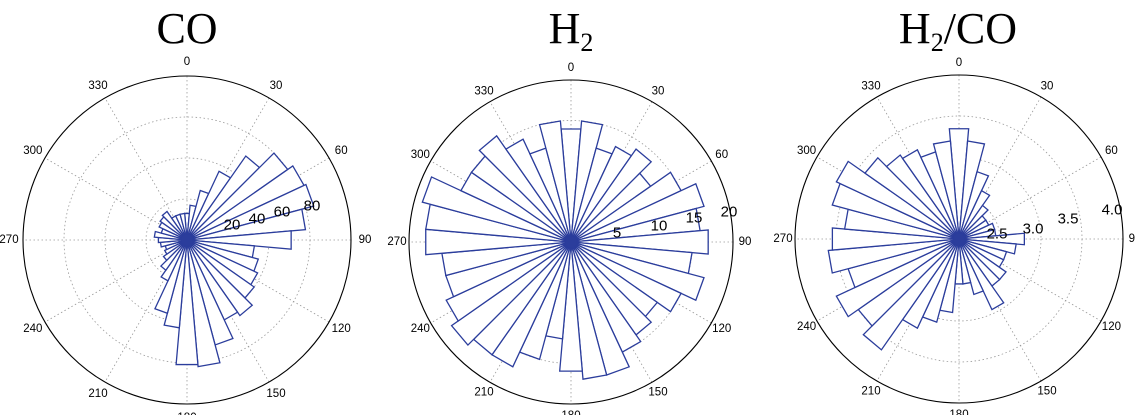  I want to click on radial-tick-label: 5, so click(617, 233).